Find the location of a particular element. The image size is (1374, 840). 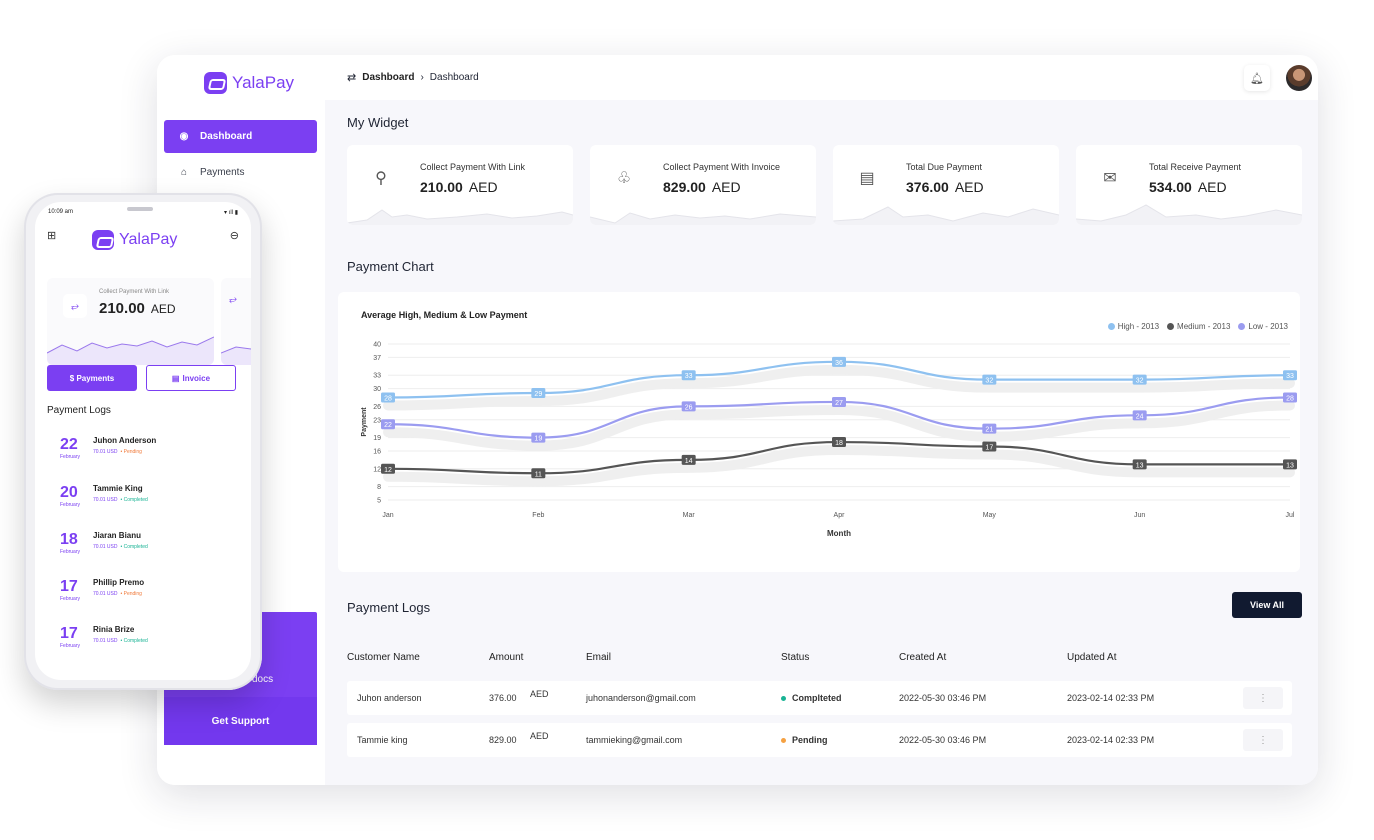

widget-card: ✉ Total Receive Payment 534.00 AED is located at coordinates (1189, 185).